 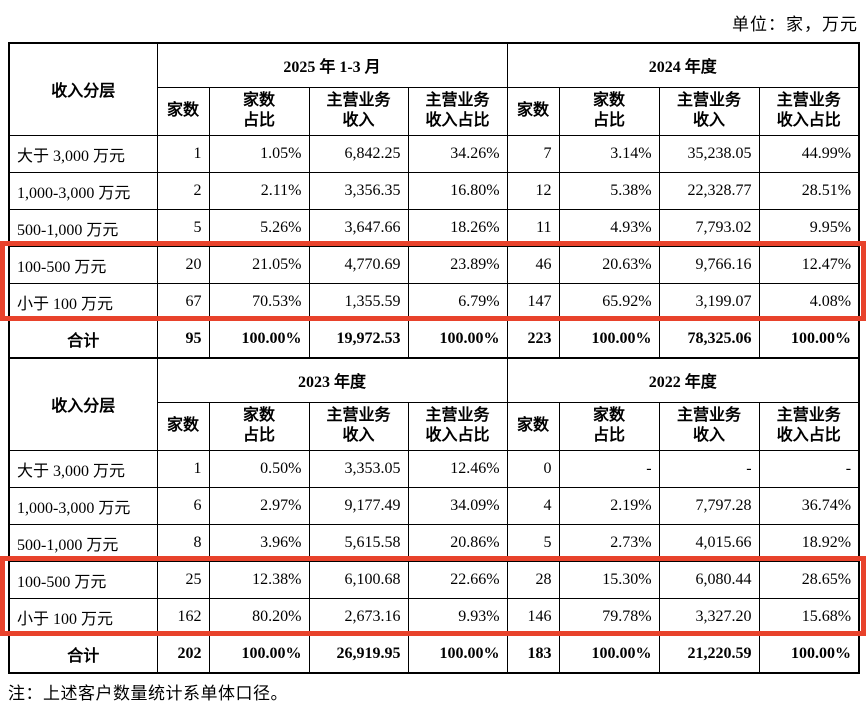 I want to click on value-cell: 6, so click(x=183, y=505).